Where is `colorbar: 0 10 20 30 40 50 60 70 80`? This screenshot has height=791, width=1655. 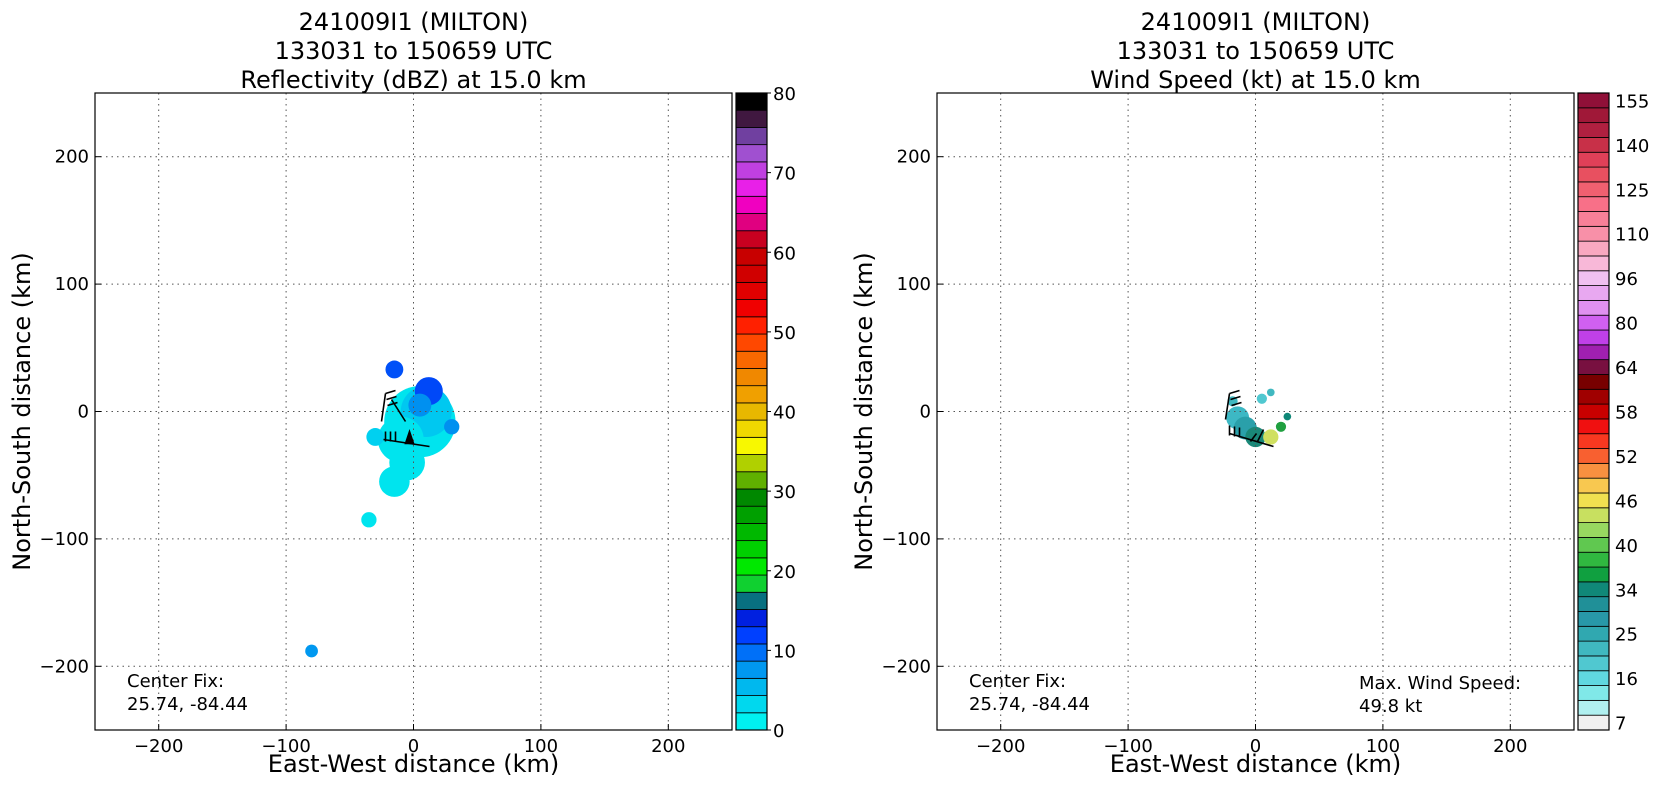 colorbar: 0 10 20 30 40 50 60 70 80 is located at coordinates (765, 413).